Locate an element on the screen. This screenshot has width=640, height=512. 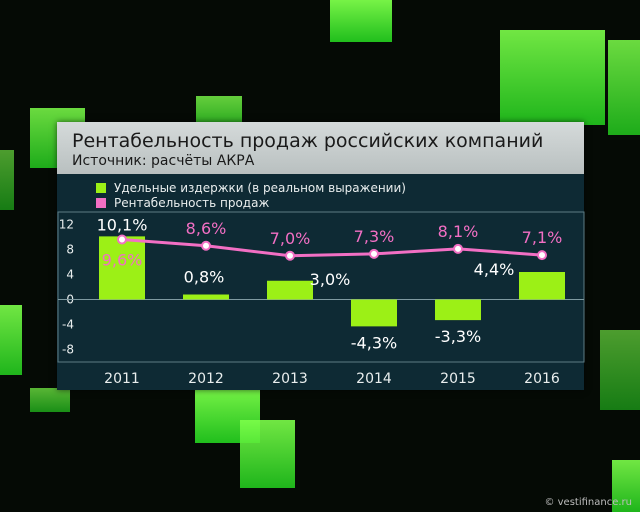
bar-value-label: -4,3% is located at coordinates (374, 342).